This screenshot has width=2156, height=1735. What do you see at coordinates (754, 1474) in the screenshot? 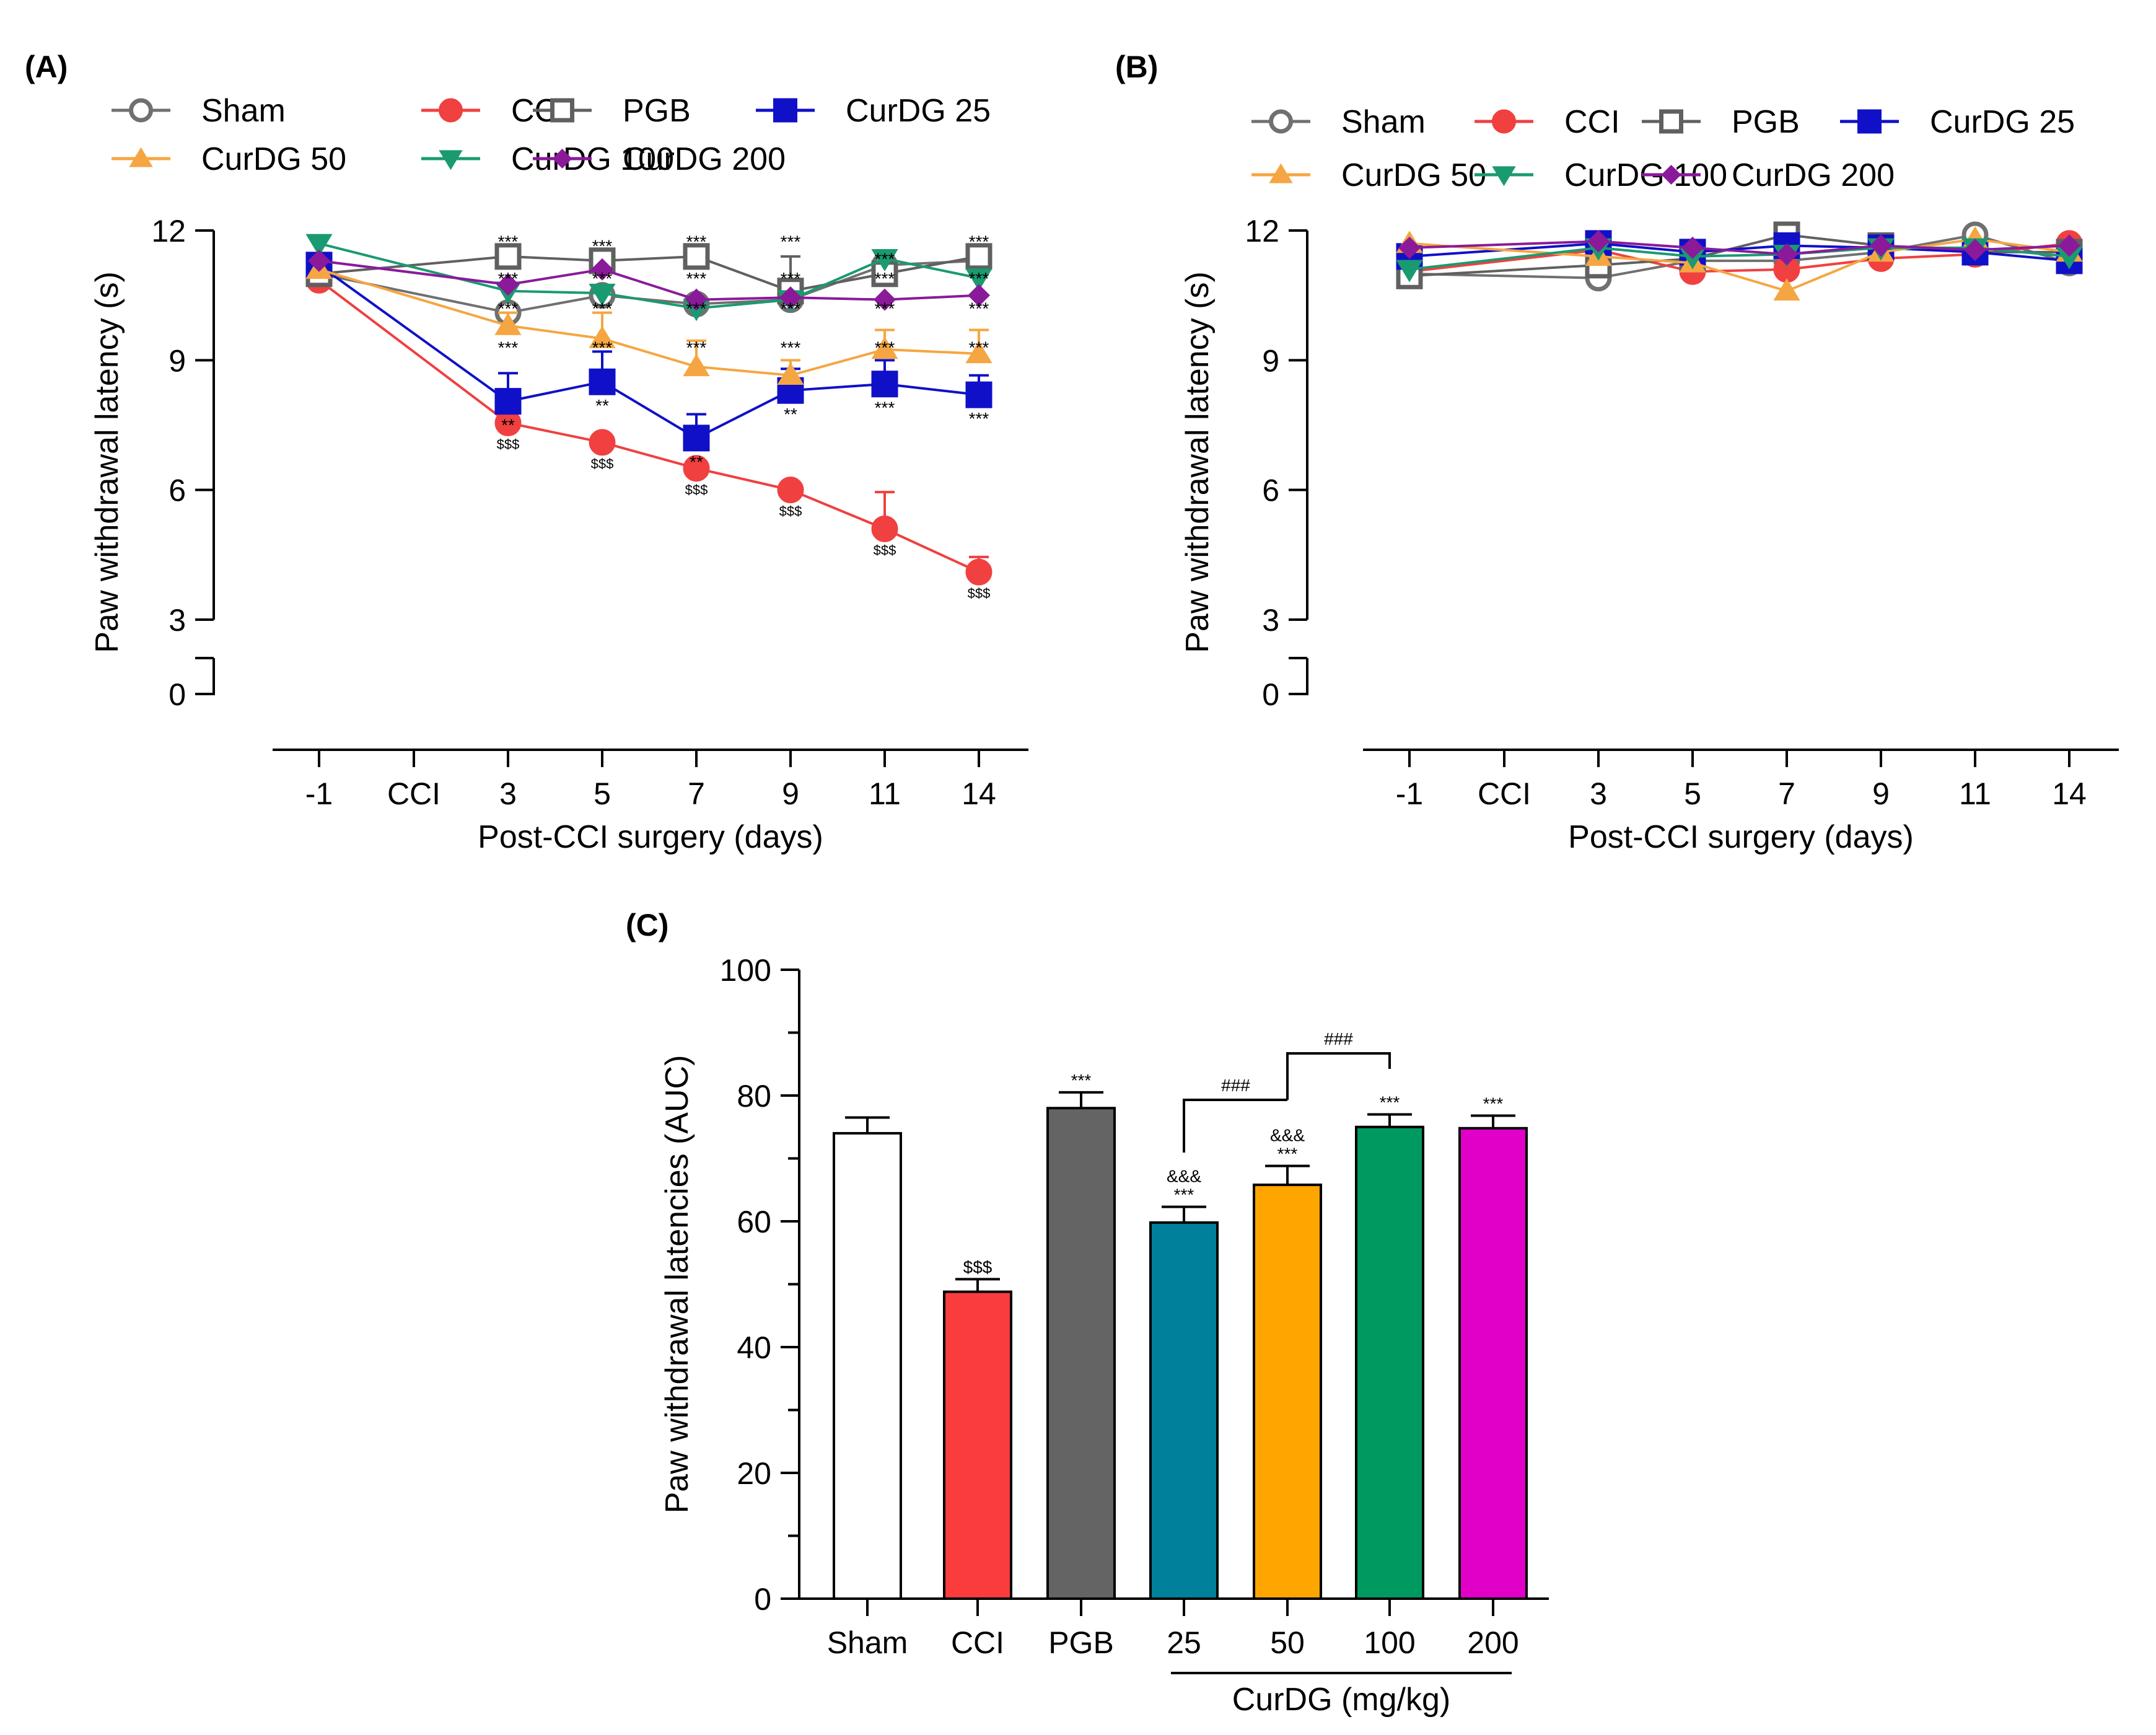
I see `y-tick-label: 20` at bounding box center [754, 1474].